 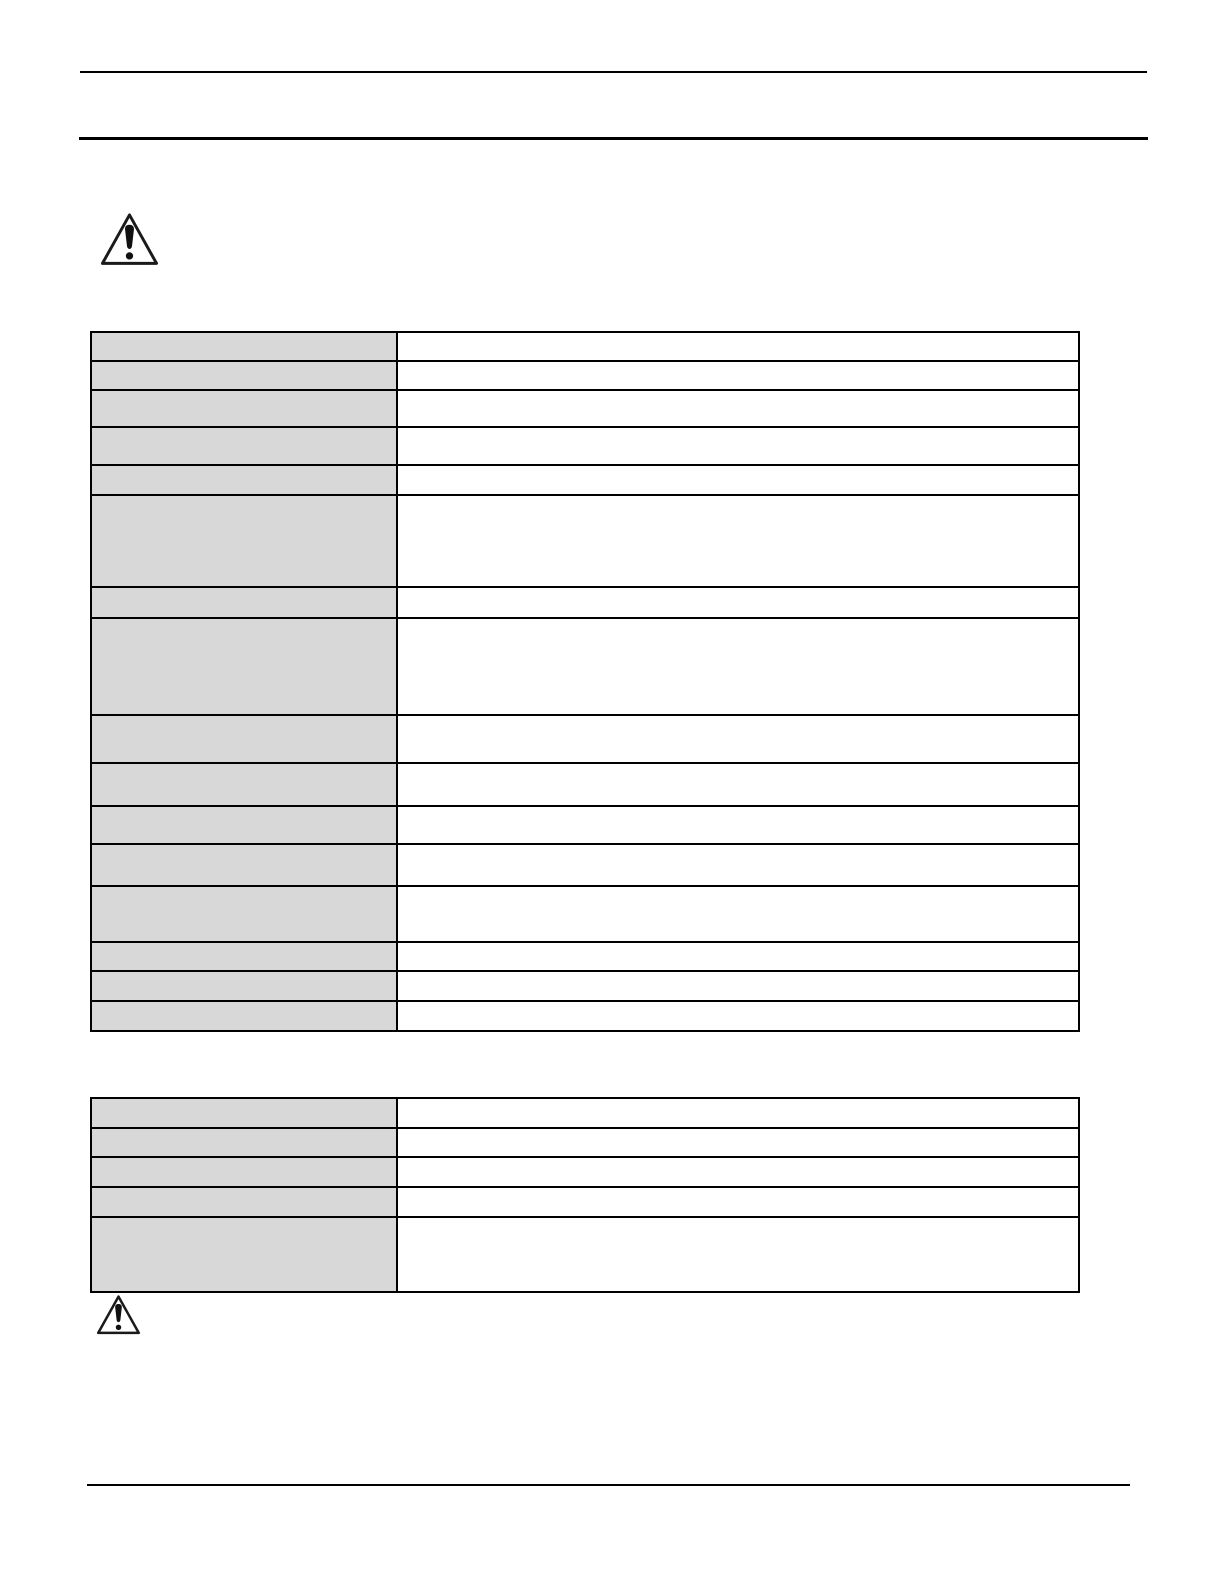 What do you see at coordinates (608, 1485) in the screenshot?
I see `footer-rule` at bounding box center [608, 1485].